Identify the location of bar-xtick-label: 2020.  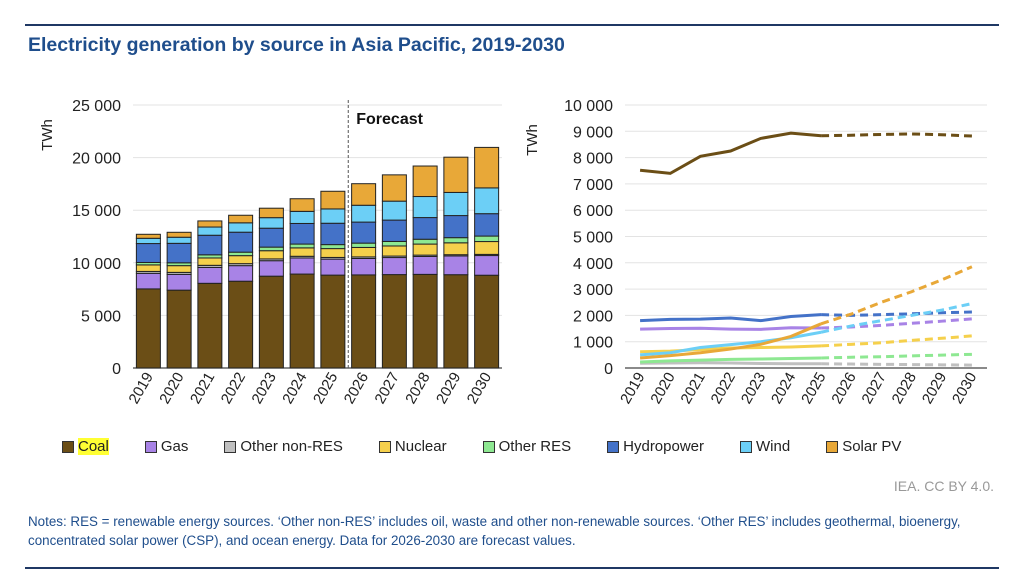
(171, 388).